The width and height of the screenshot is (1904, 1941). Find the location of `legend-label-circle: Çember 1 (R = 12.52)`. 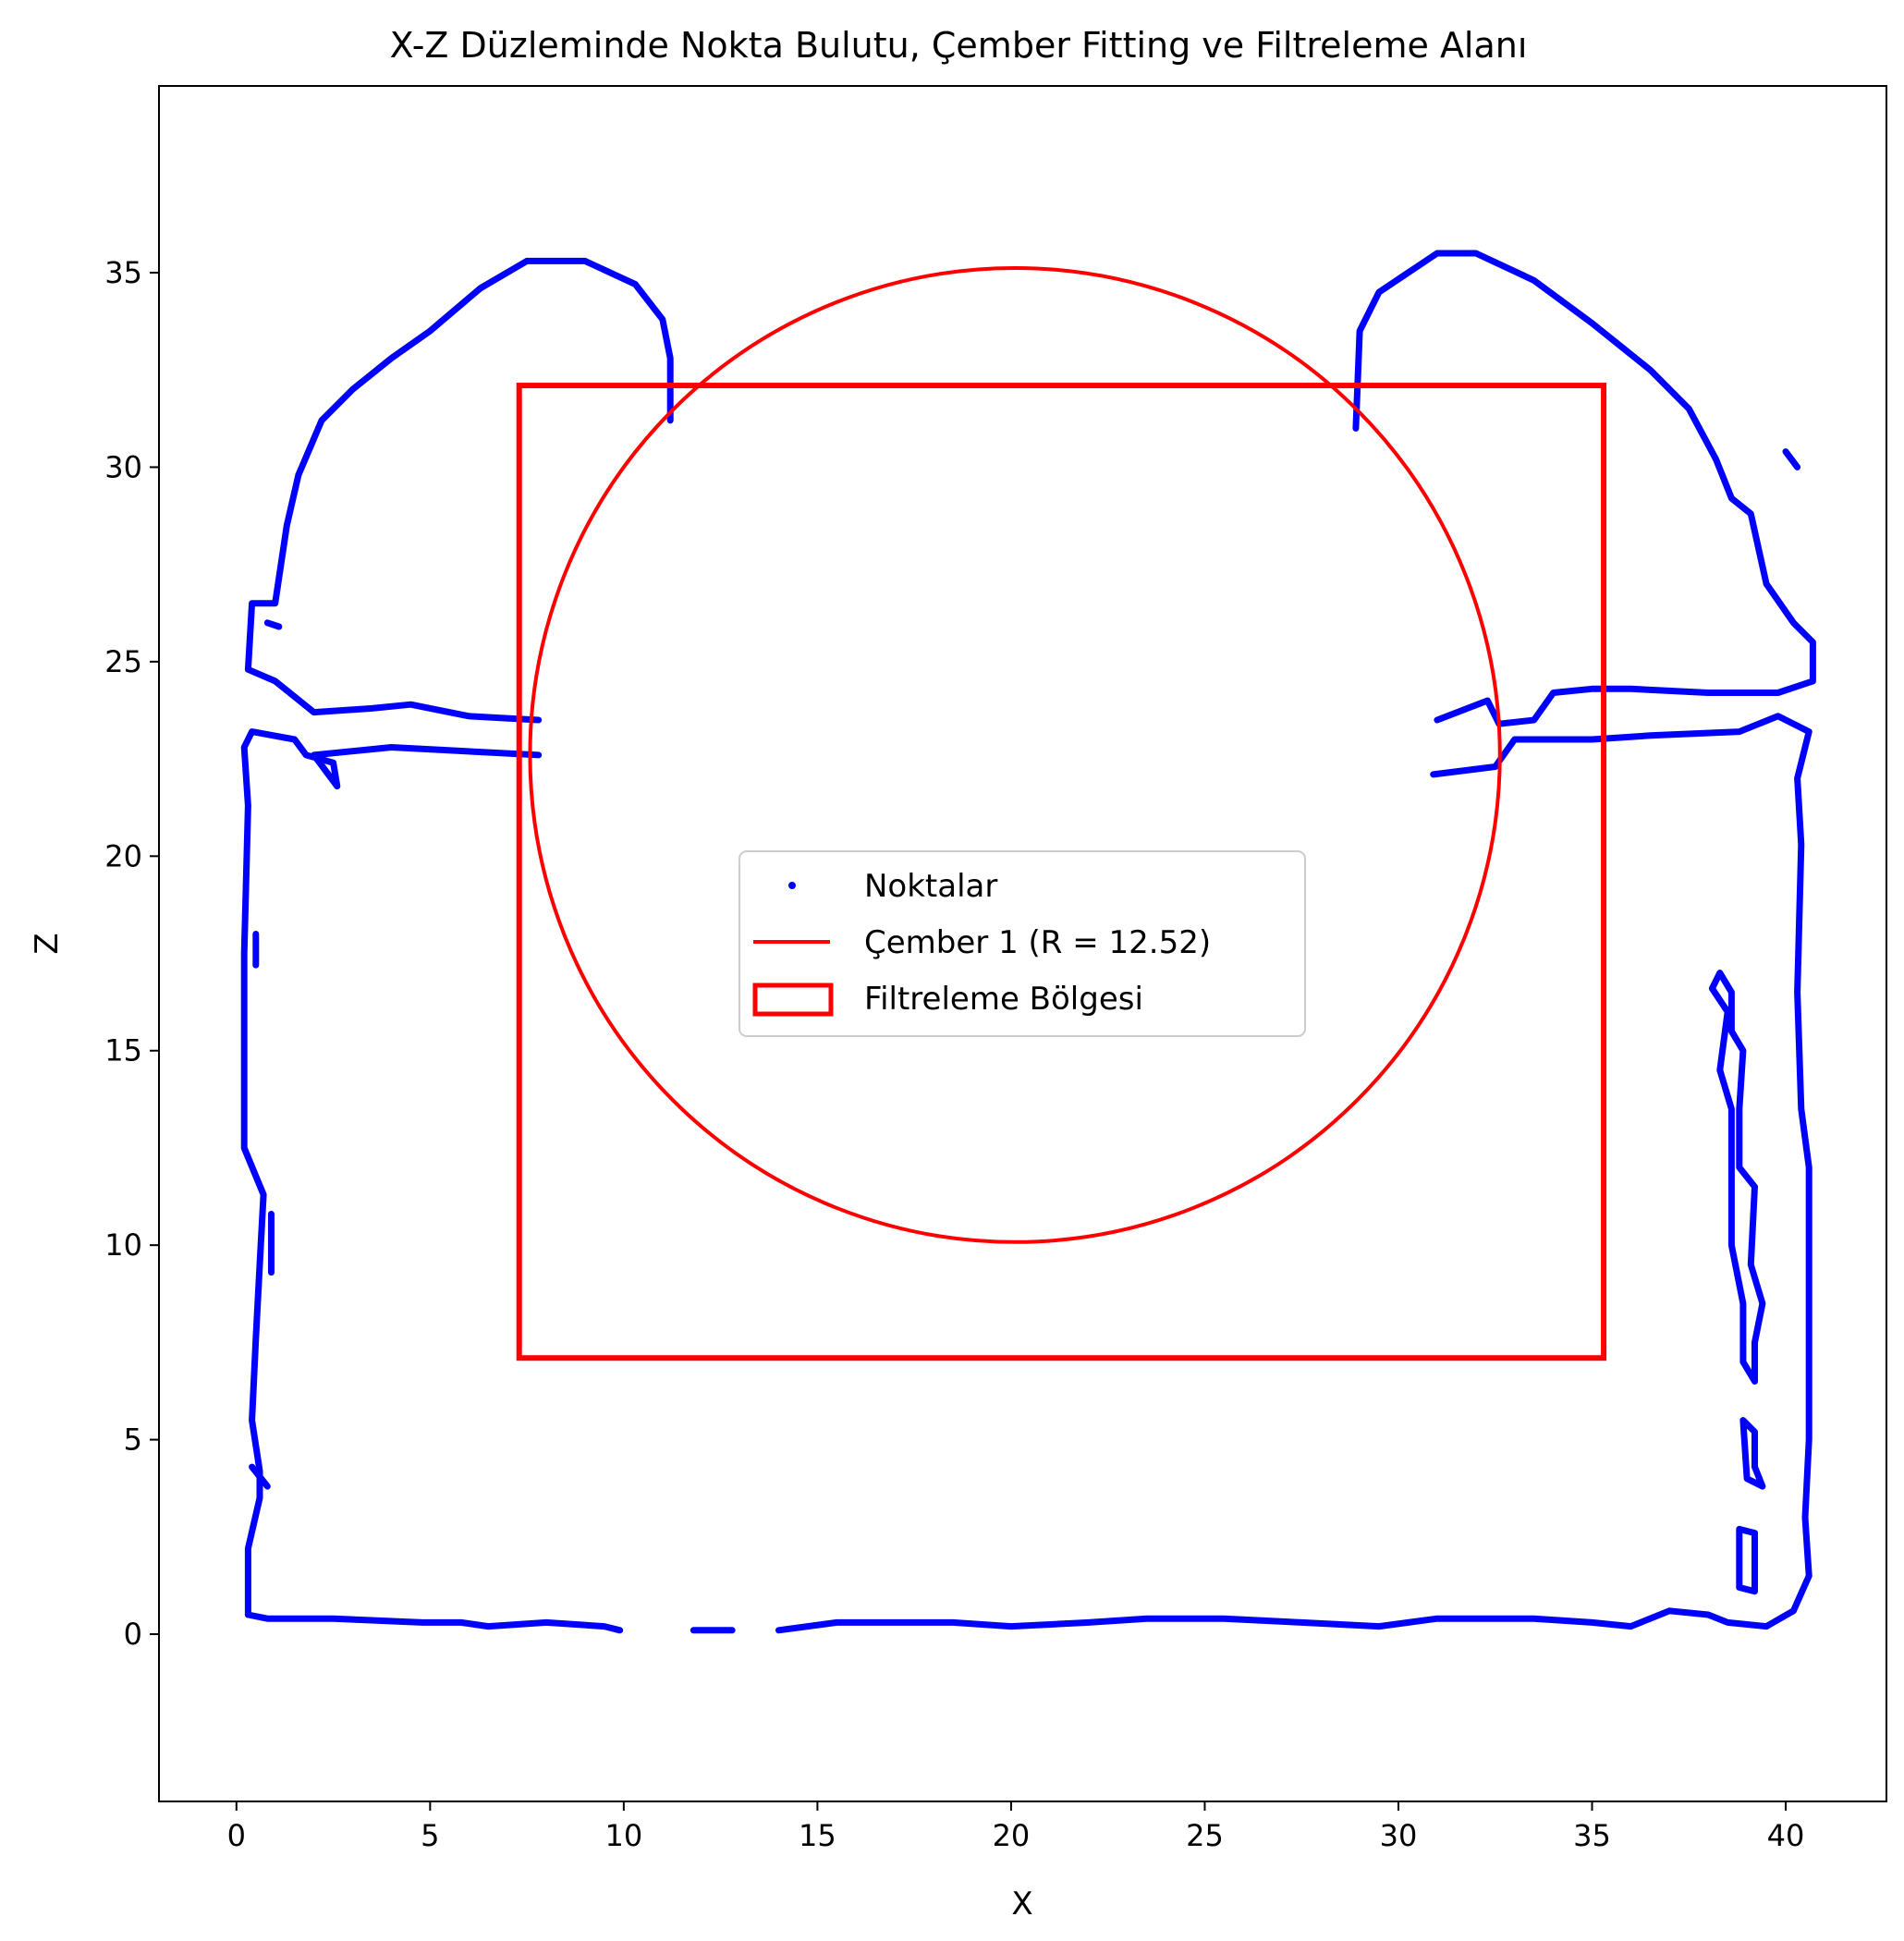

legend-label-circle: Çember 1 (R = 12.52) is located at coordinates (1037, 942).